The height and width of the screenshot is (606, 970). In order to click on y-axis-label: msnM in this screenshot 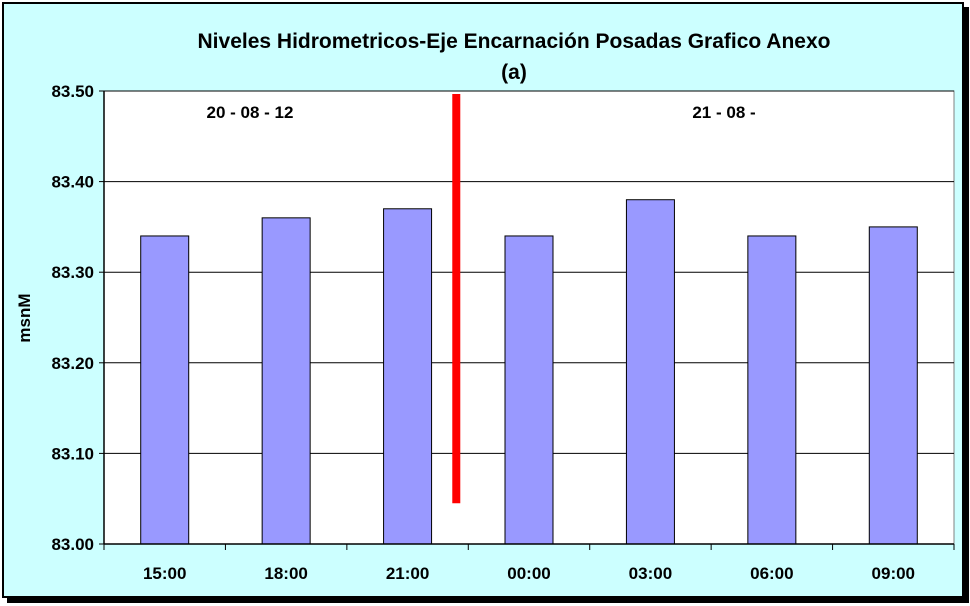, I will do `click(24, 317)`.